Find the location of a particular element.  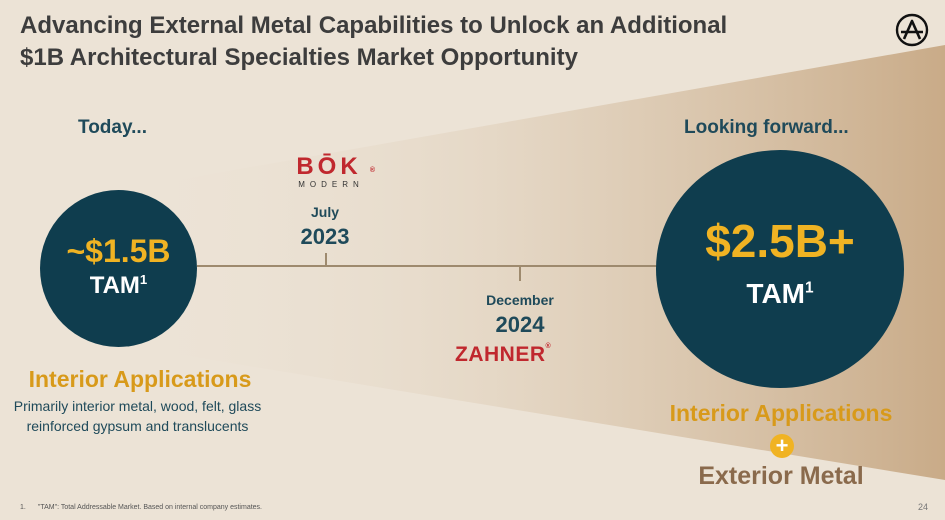

future-tam-value: $2.5B+ is located at coordinates (780, 241).